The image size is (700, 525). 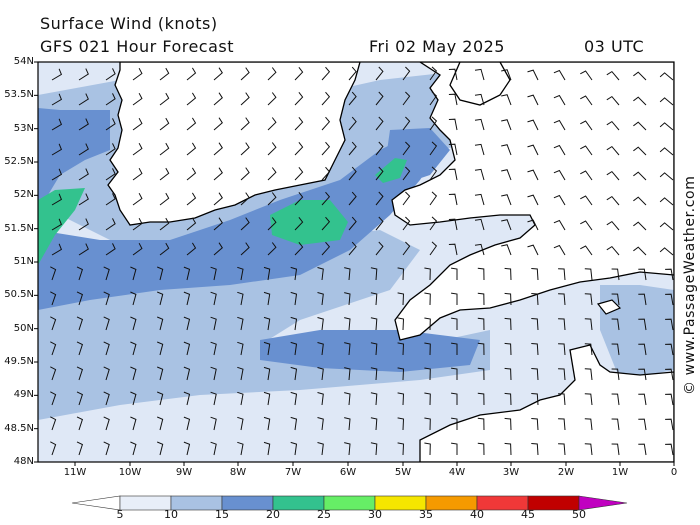 I want to click on lon-label: 2W, so click(x=566, y=472).